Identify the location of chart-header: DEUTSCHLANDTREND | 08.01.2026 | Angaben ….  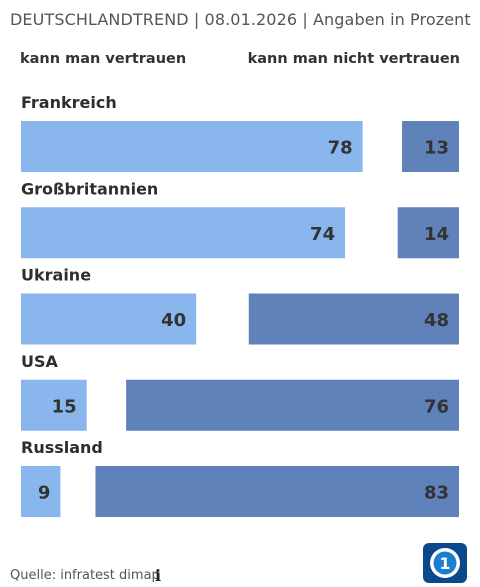
(240, 19).